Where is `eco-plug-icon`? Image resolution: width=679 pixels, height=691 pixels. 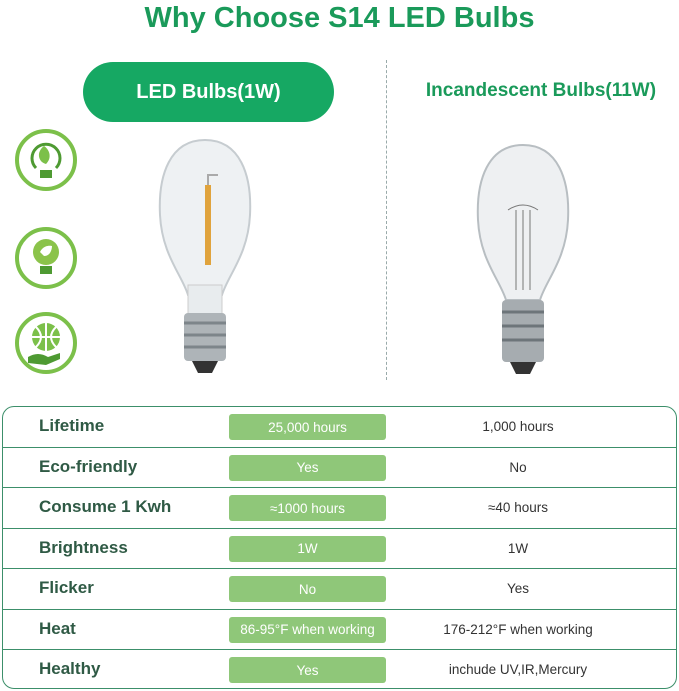
eco-plug-icon is located at coordinates (46, 160).